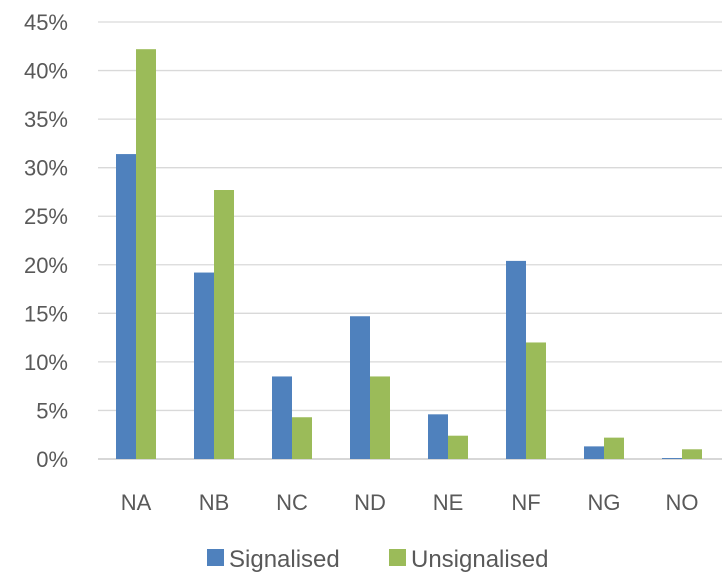 The image size is (725, 583). I want to click on bar-signalised-nf, so click(516, 360).